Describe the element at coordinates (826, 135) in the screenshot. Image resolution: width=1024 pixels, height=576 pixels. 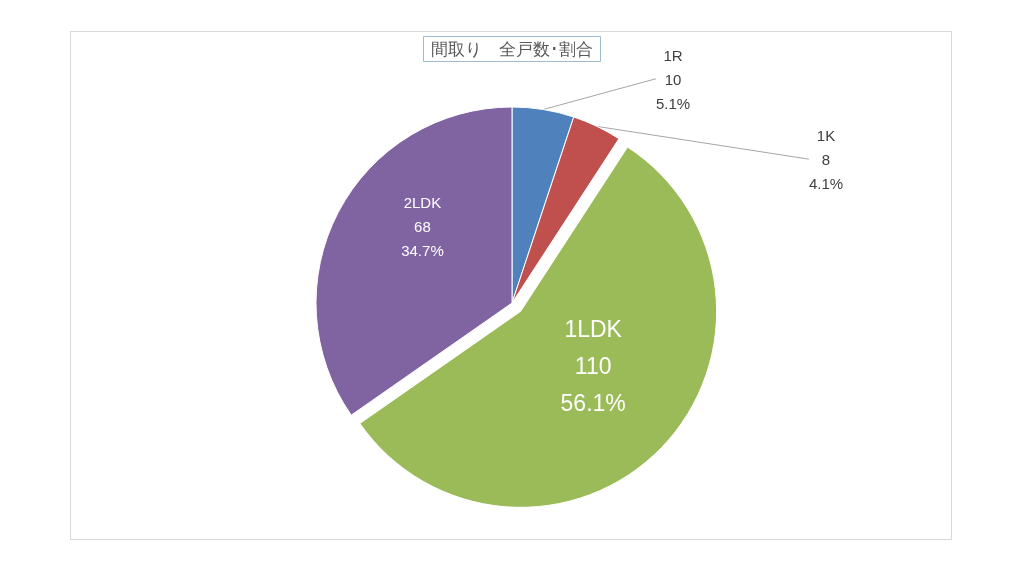
I see `slice-label: 1K` at that location.